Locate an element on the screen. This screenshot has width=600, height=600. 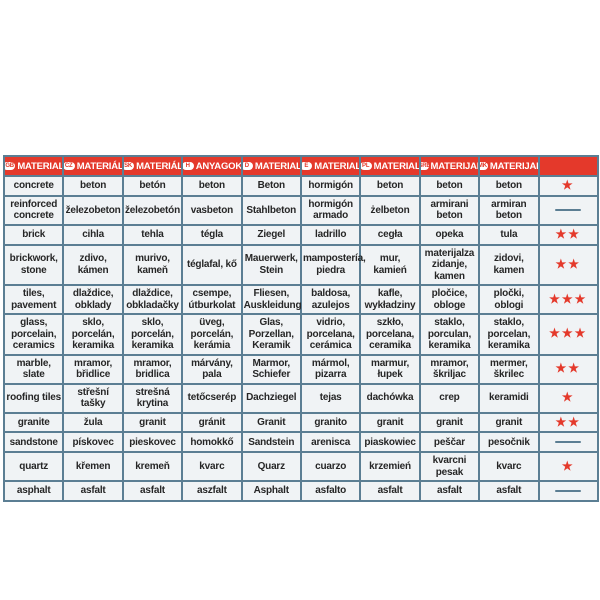
material-cell: arenisca is located at coordinates (330, 442).